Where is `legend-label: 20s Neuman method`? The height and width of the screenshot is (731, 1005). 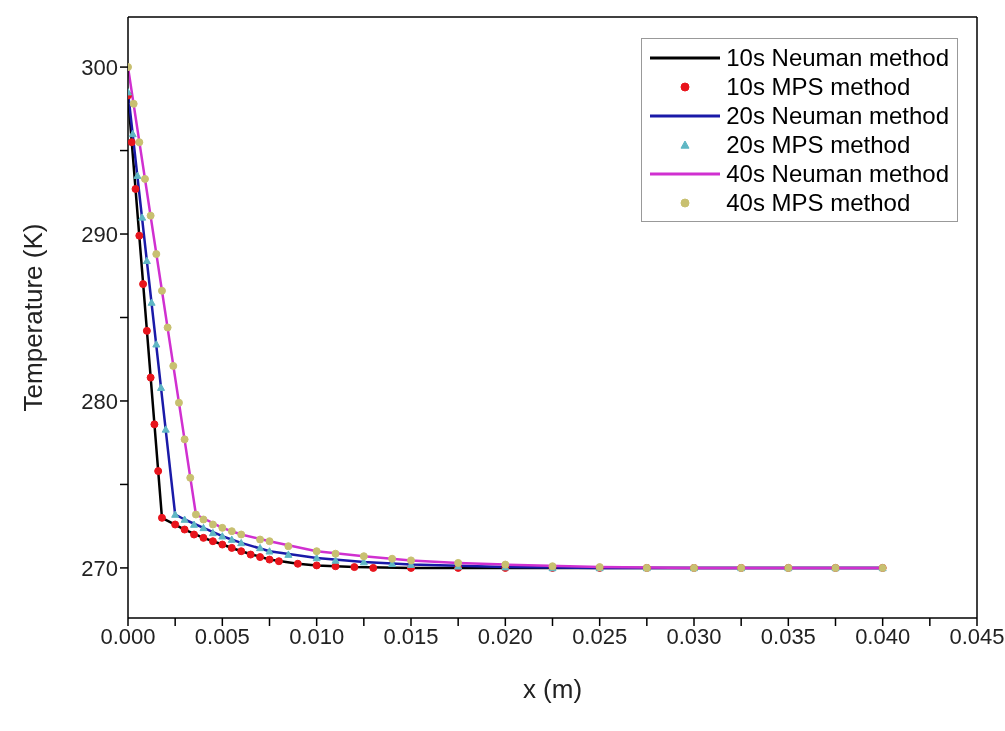
legend-label: 20s Neuman method is located at coordinates (837, 115).